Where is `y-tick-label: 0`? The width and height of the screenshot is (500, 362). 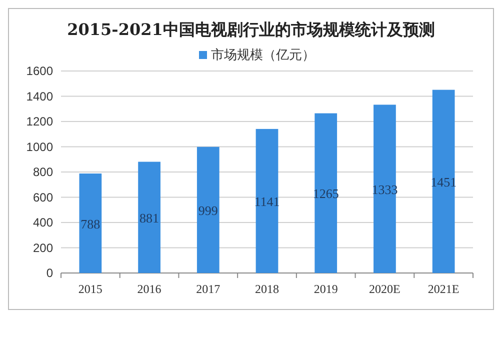
y-tick-label: 0 is located at coordinates (50, 273).